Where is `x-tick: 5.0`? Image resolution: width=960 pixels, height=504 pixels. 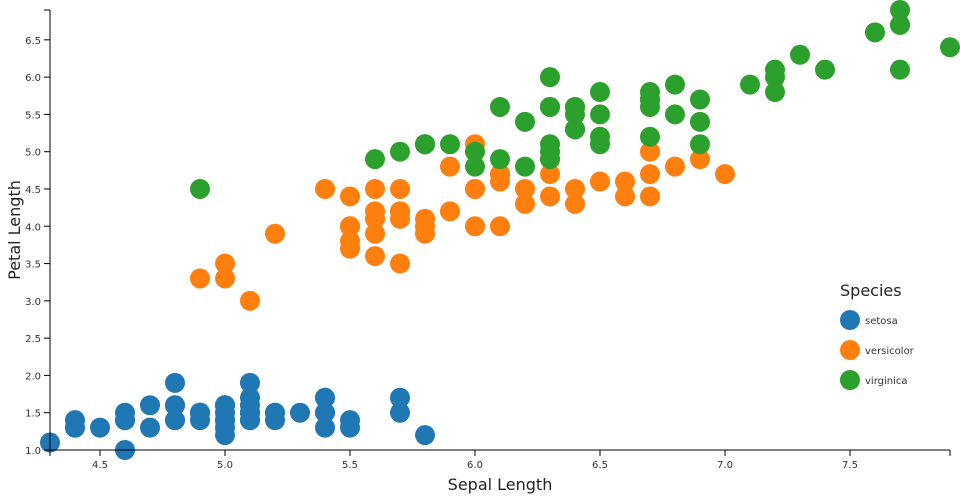 x-tick: 5.0 is located at coordinates (225, 460).